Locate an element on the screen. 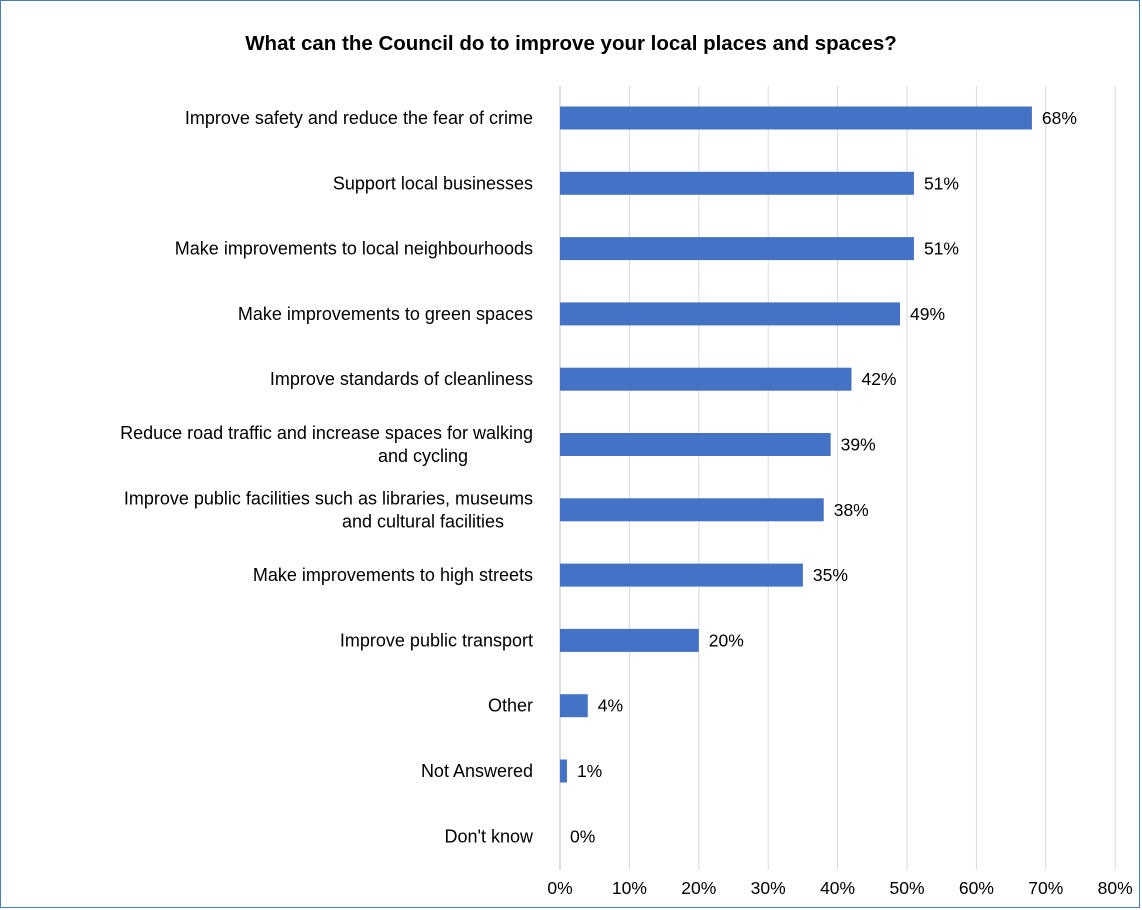 The width and height of the screenshot is (1142, 910). data-label: 4% is located at coordinates (610, 706).